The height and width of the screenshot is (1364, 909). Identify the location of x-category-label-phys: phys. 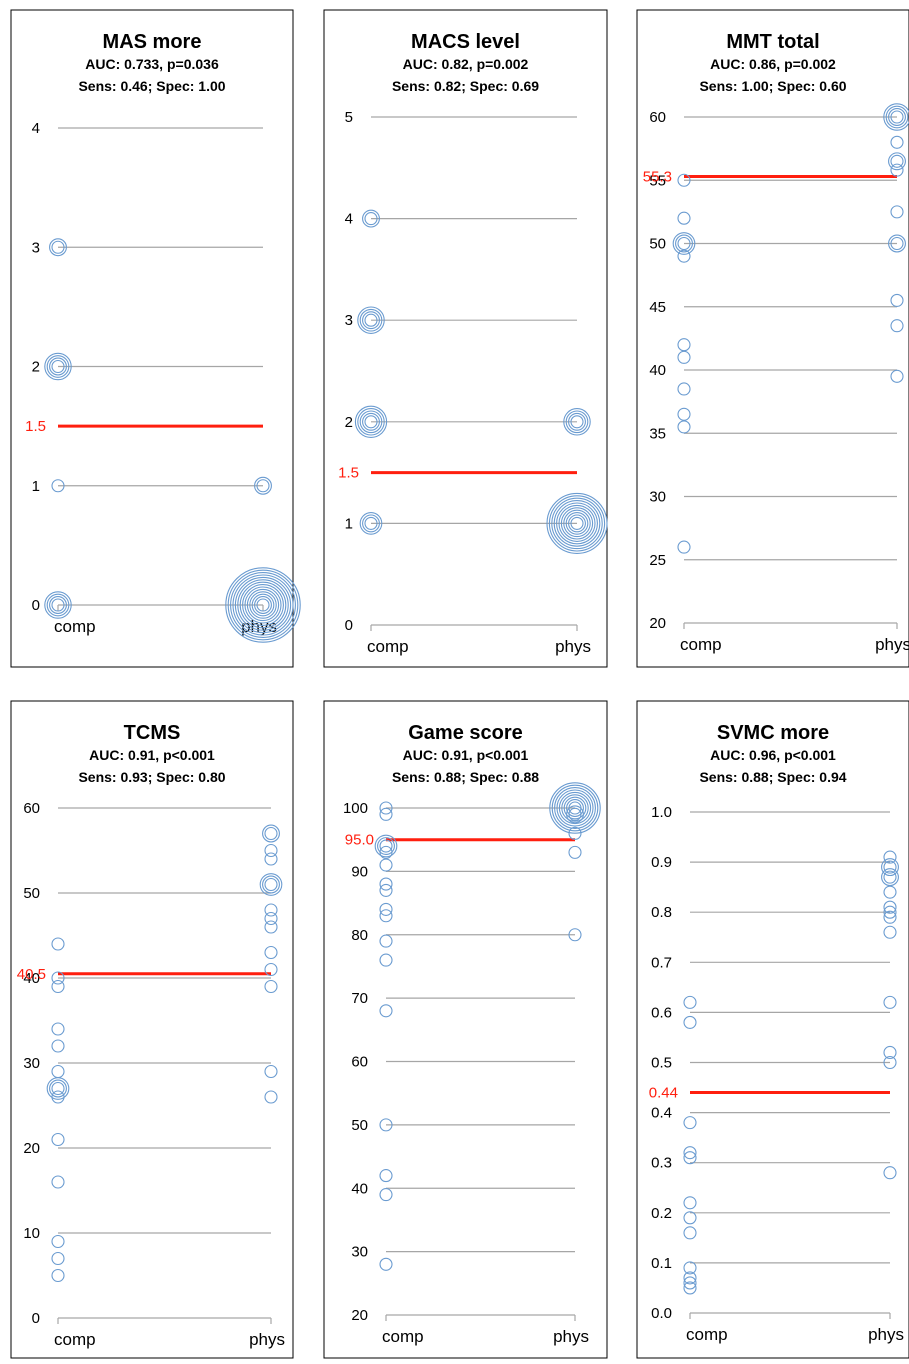
(886, 1334).